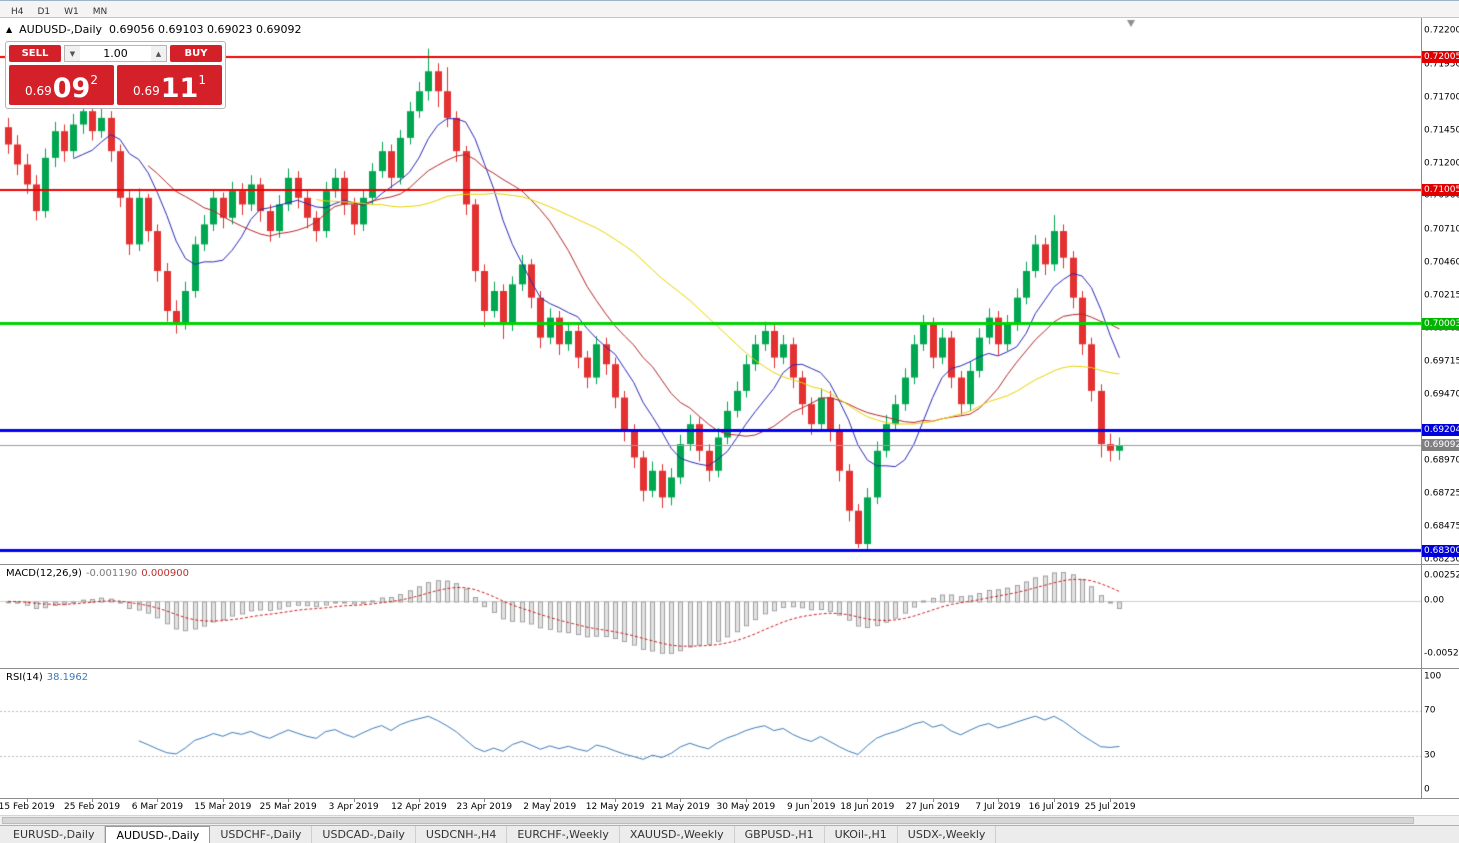 The height and width of the screenshot is (843, 1459). What do you see at coordinates (100, 12) in the screenshot?
I see `timeframe-button-mn: MN` at bounding box center [100, 12].